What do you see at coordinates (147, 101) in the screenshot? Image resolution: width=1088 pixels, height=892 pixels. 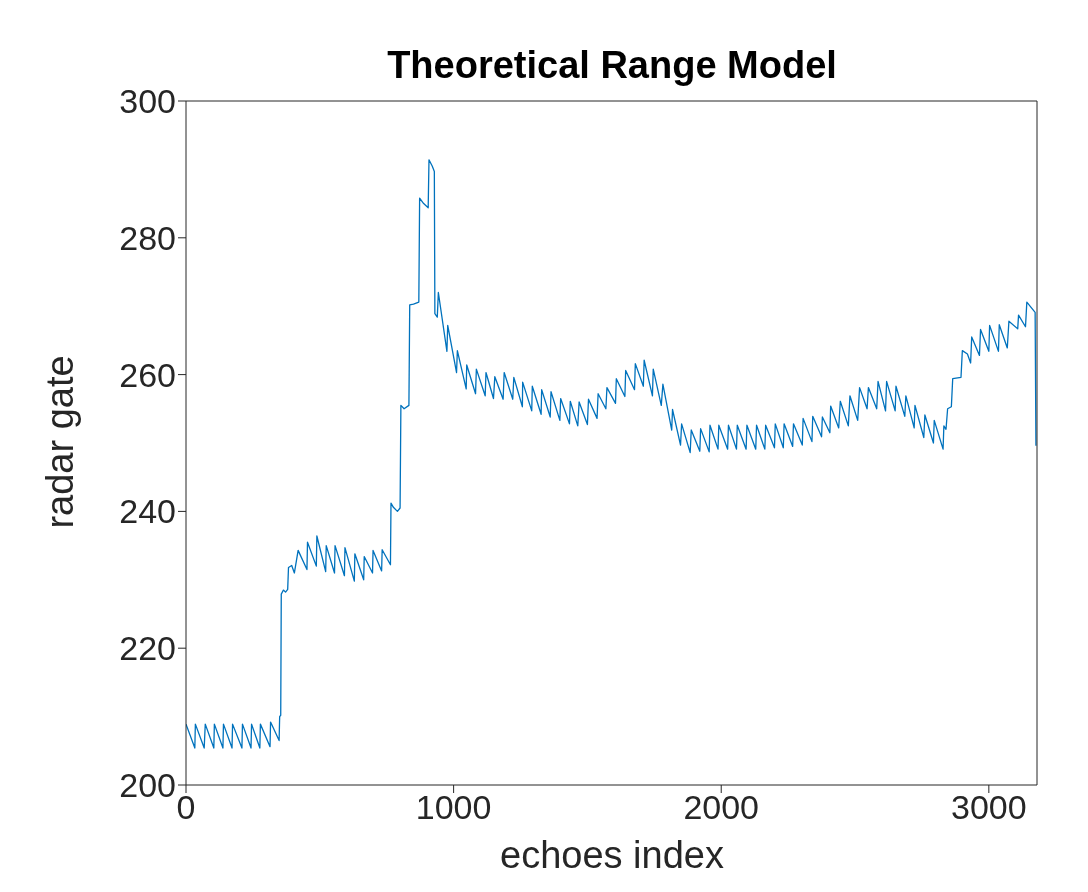 I see `y-tick-label: 300` at bounding box center [147, 101].